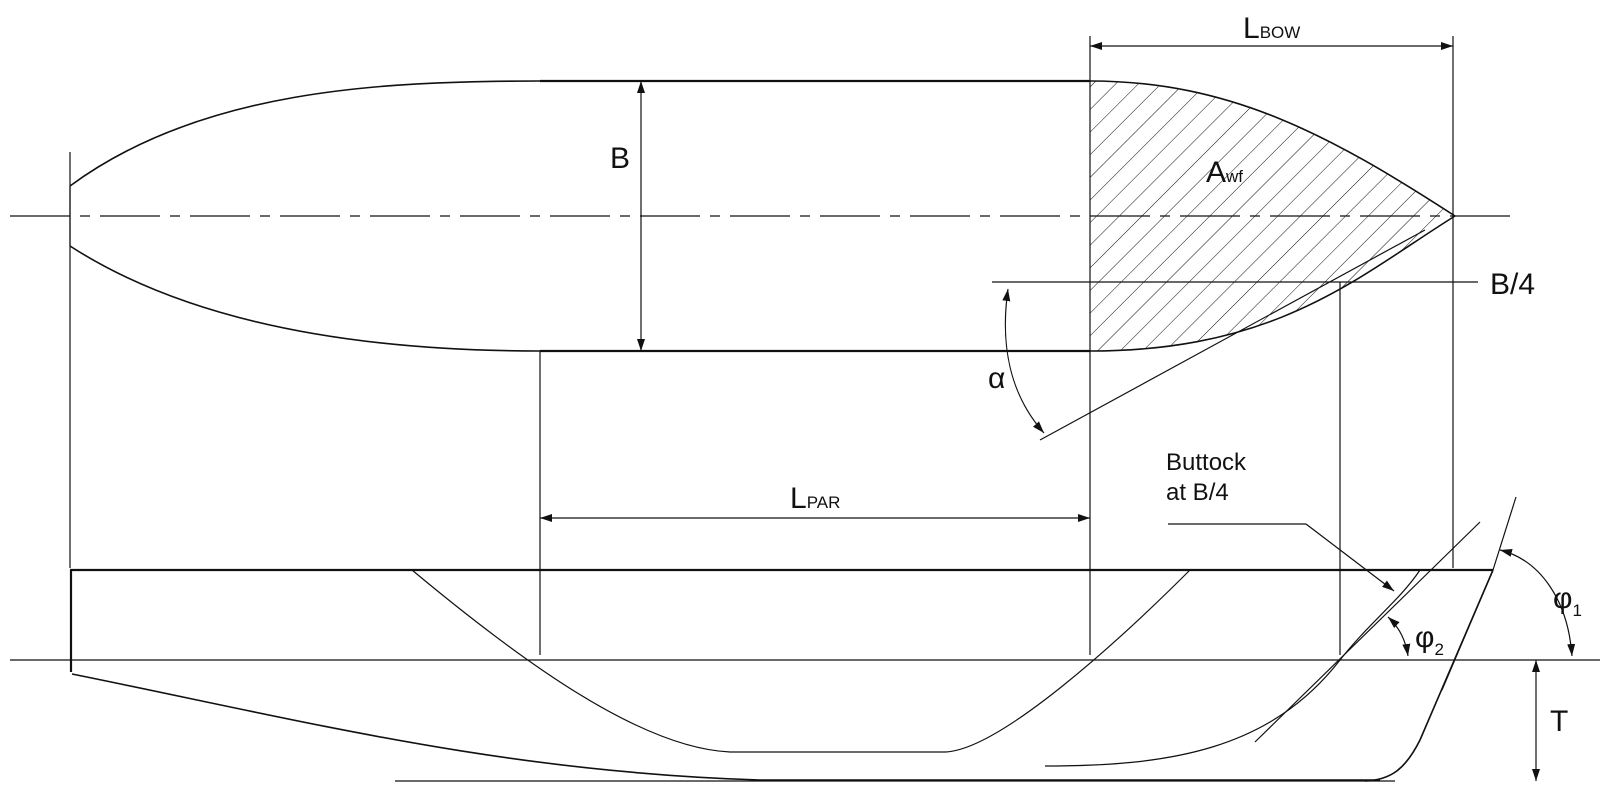 The height and width of the screenshot is (789, 1603). Describe the element at coordinates (1197, 492) in the screenshot. I see `buttock-label-line2: at B/4` at that location.